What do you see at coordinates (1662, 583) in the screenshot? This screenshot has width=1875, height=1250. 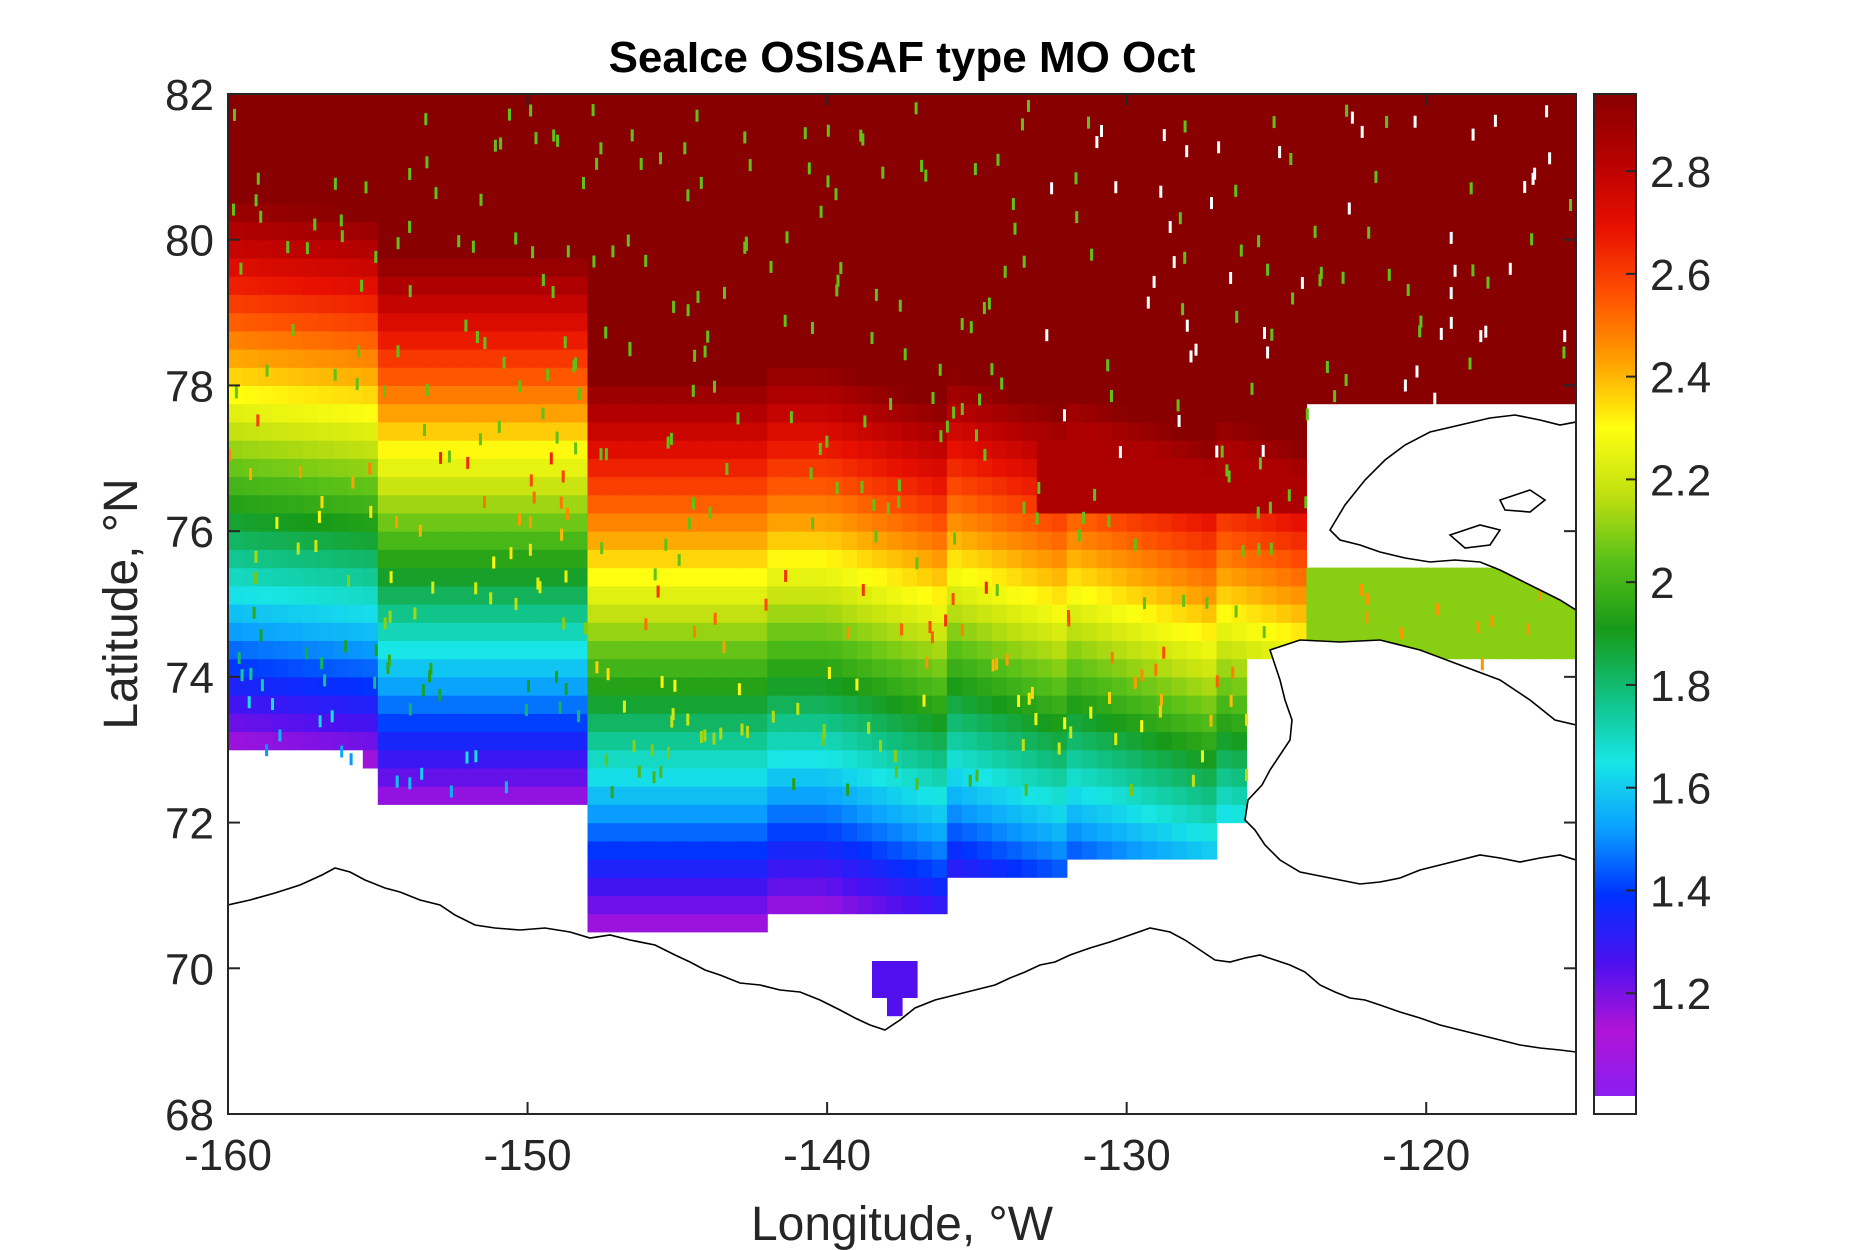 I see `colorbar-tick-label: 2` at bounding box center [1662, 583].